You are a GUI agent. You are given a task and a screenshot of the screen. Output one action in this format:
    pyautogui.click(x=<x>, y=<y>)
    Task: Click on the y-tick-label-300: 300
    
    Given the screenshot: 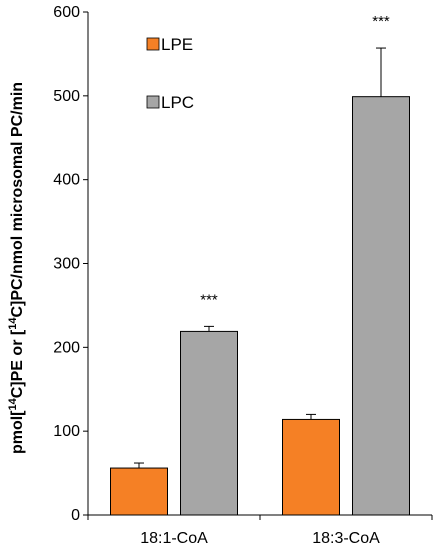 What is the action you would take?
    pyautogui.click(x=66, y=264)
    